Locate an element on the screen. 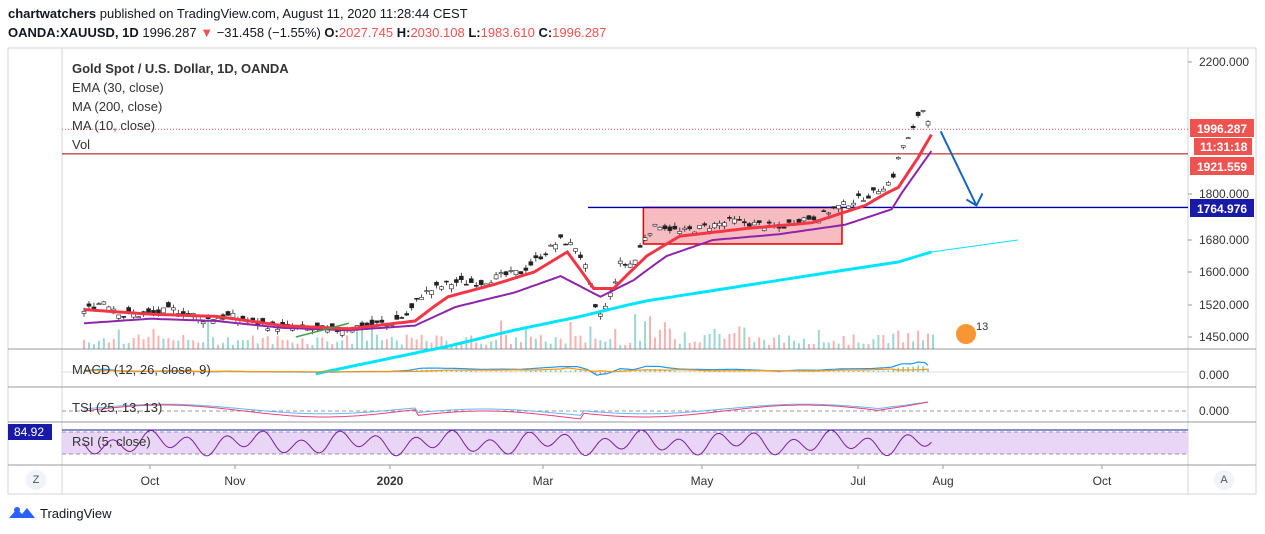  vol-legend: Vol is located at coordinates (81, 144).